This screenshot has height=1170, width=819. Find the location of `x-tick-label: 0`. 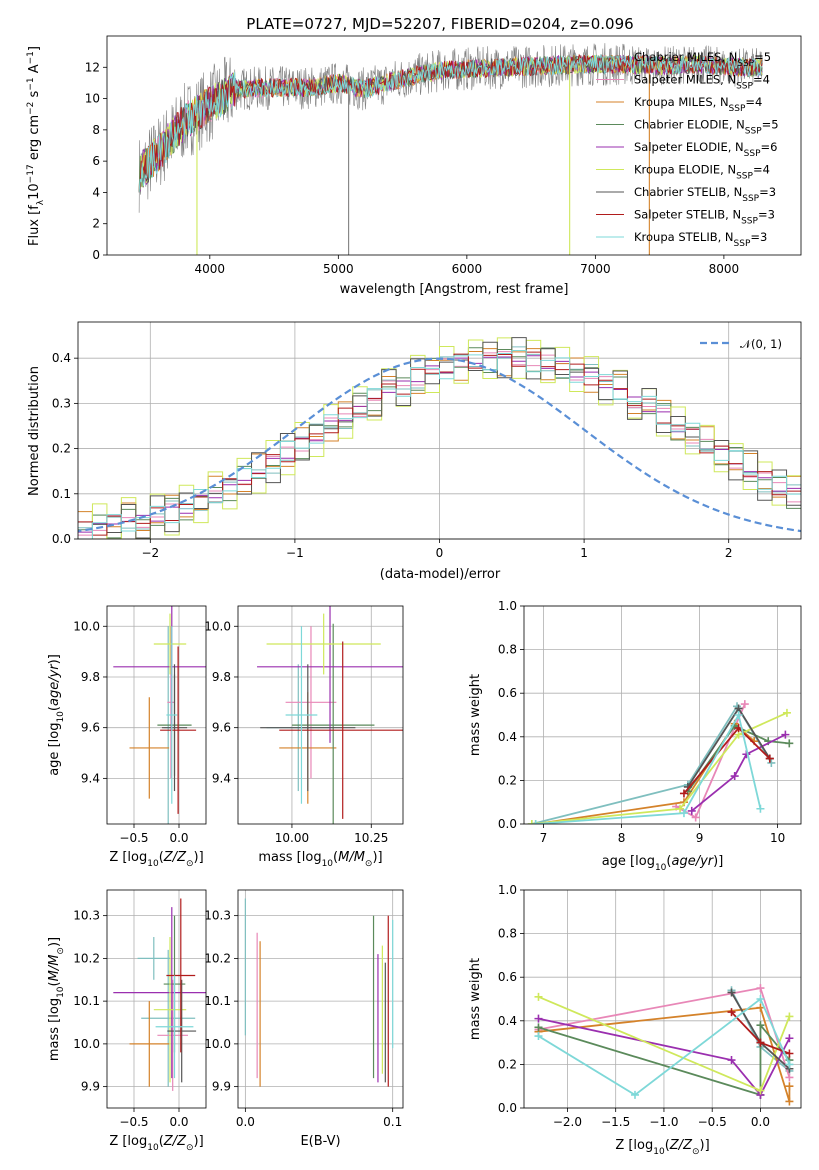

x-tick-label: 0 is located at coordinates (440, 553).